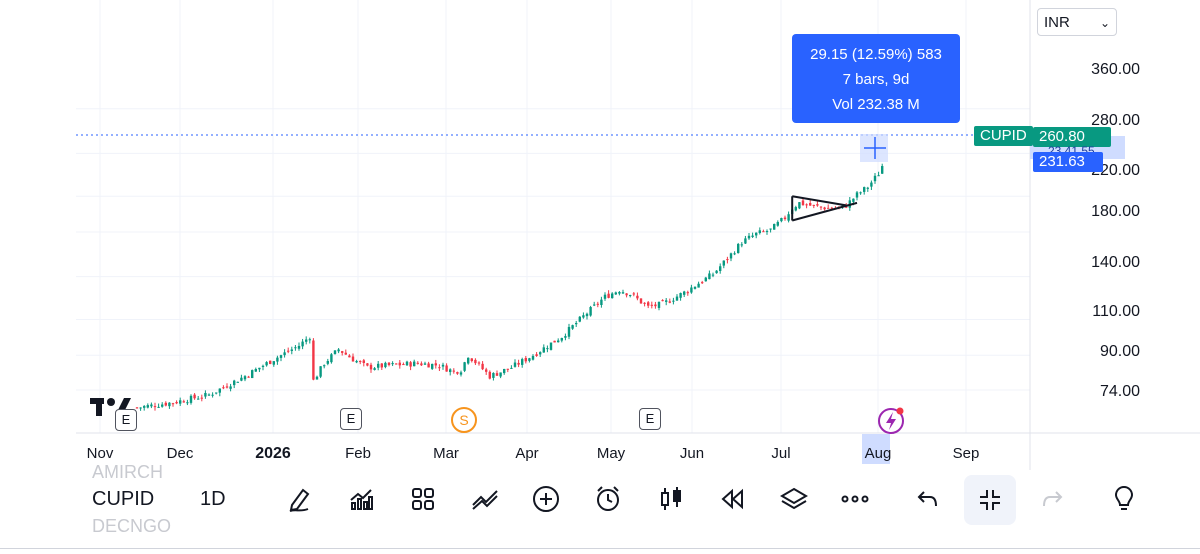 This screenshot has width=1200, height=554. Describe the element at coordinates (180, 453) in the screenshot. I see `x-axis-label: Dec` at that location.